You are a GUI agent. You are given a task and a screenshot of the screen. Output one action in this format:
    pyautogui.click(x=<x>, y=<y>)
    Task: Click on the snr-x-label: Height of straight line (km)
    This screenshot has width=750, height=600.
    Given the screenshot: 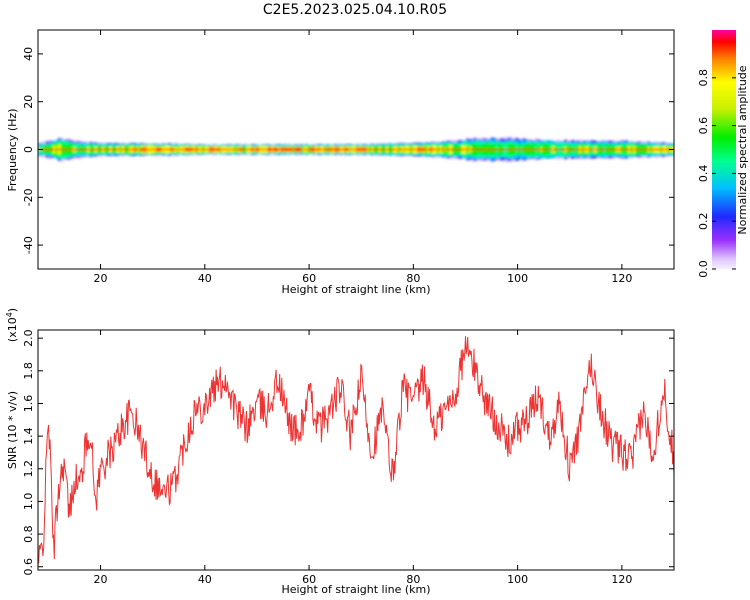 What is the action you would take?
    pyautogui.click(x=355, y=589)
    